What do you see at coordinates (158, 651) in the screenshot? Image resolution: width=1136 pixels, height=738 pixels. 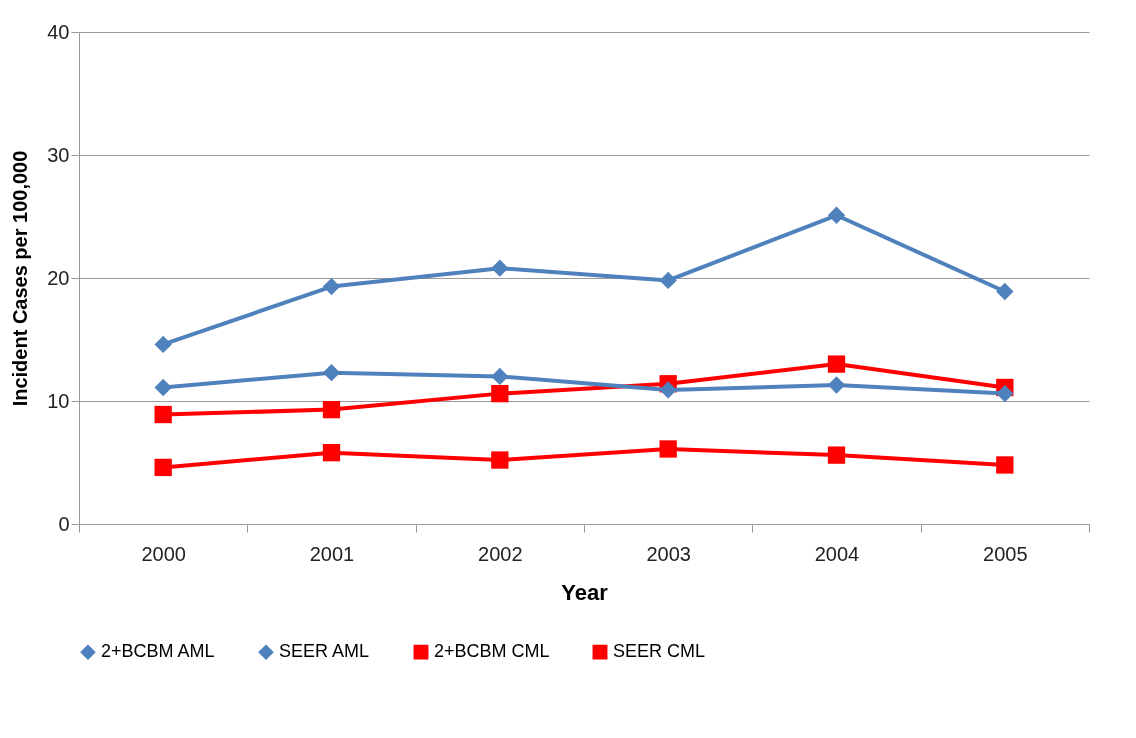 I see `legend-label: 2+BCBM AML` at bounding box center [158, 651].